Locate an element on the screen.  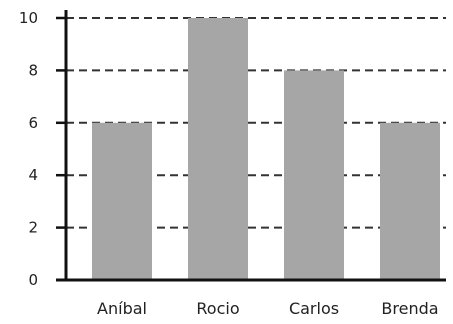
y-tick-label: 10 is located at coordinates (28, 18).